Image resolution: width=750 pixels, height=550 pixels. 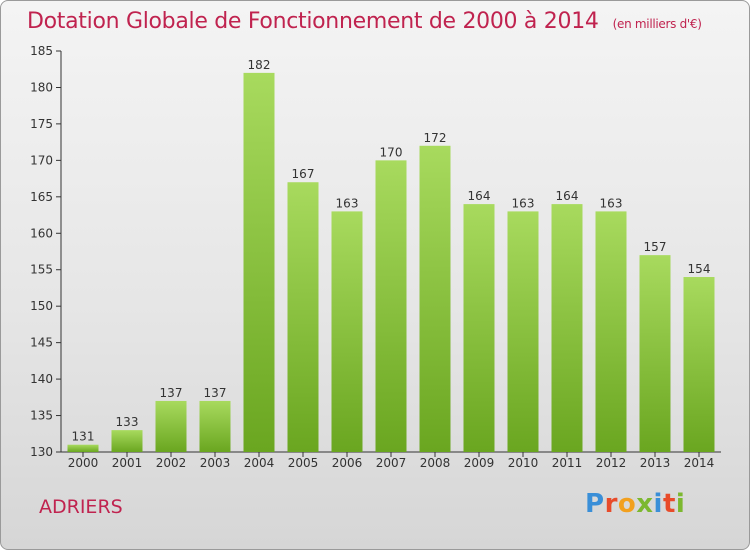 What do you see at coordinates (41, 379) in the screenshot?
I see `y-tick-label: 140` at bounding box center [41, 379].